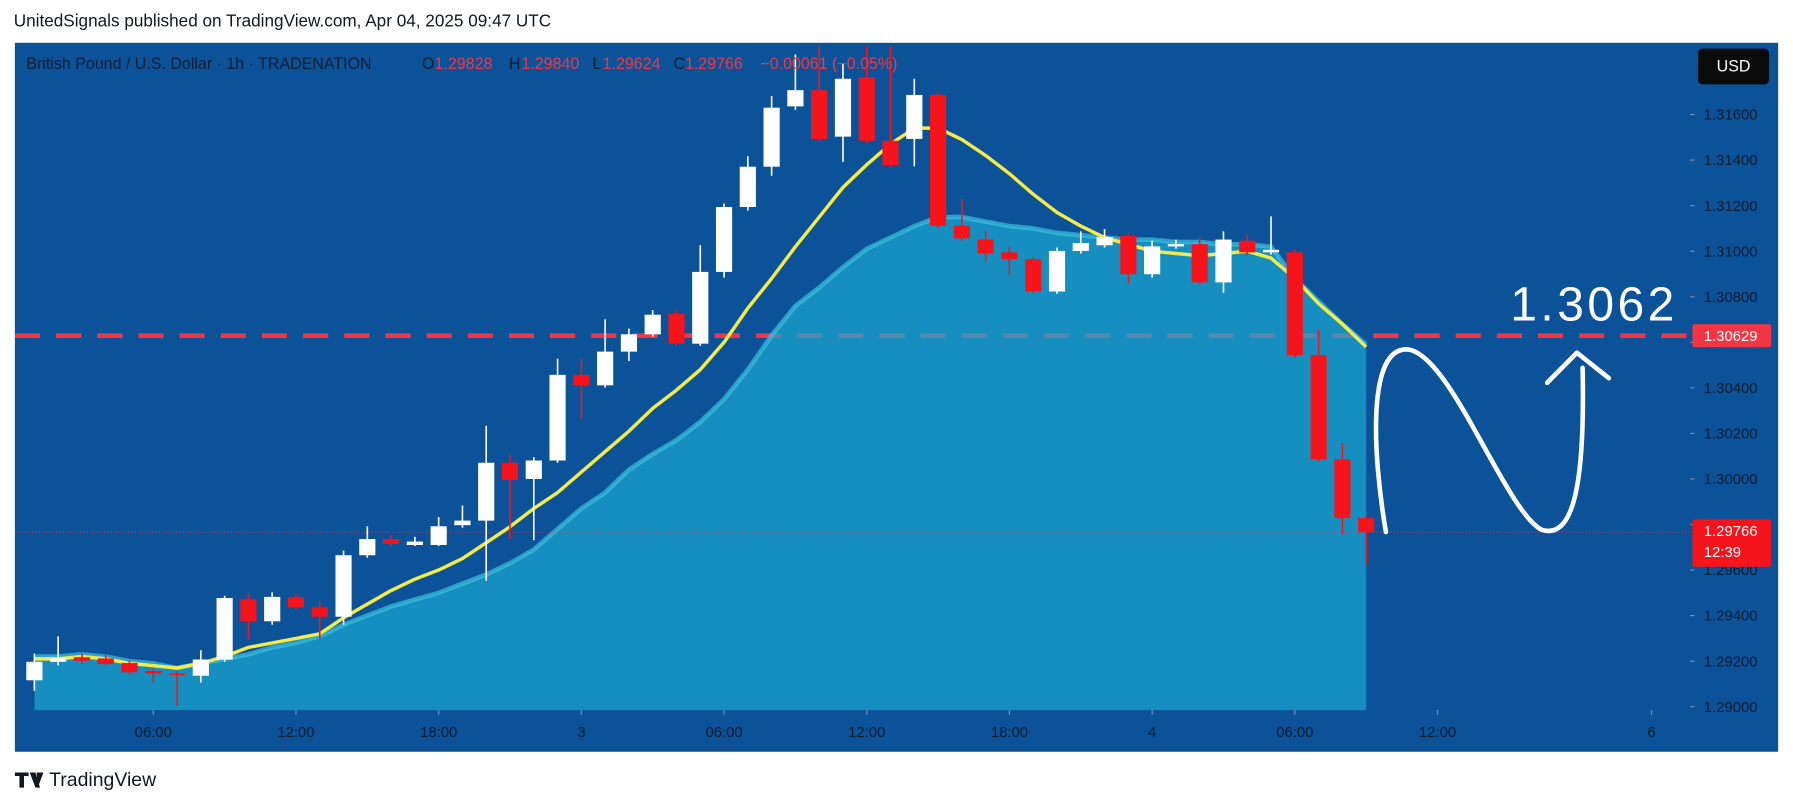  What do you see at coordinates (1731, 115) in the screenshot?
I see `y-tick-label: 1.31600` at bounding box center [1731, 115].